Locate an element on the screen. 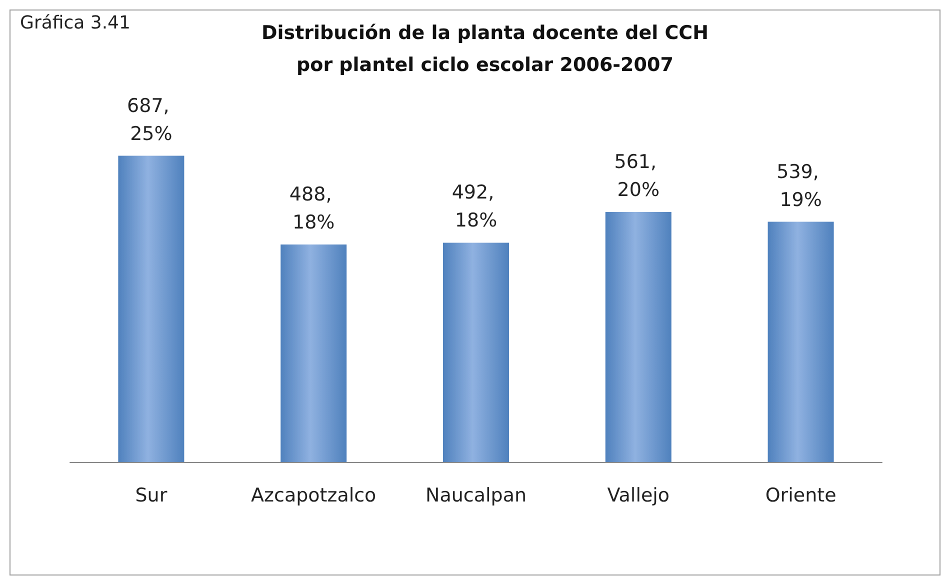  data-label: 539, 19% is located at coordinates (800, 185).